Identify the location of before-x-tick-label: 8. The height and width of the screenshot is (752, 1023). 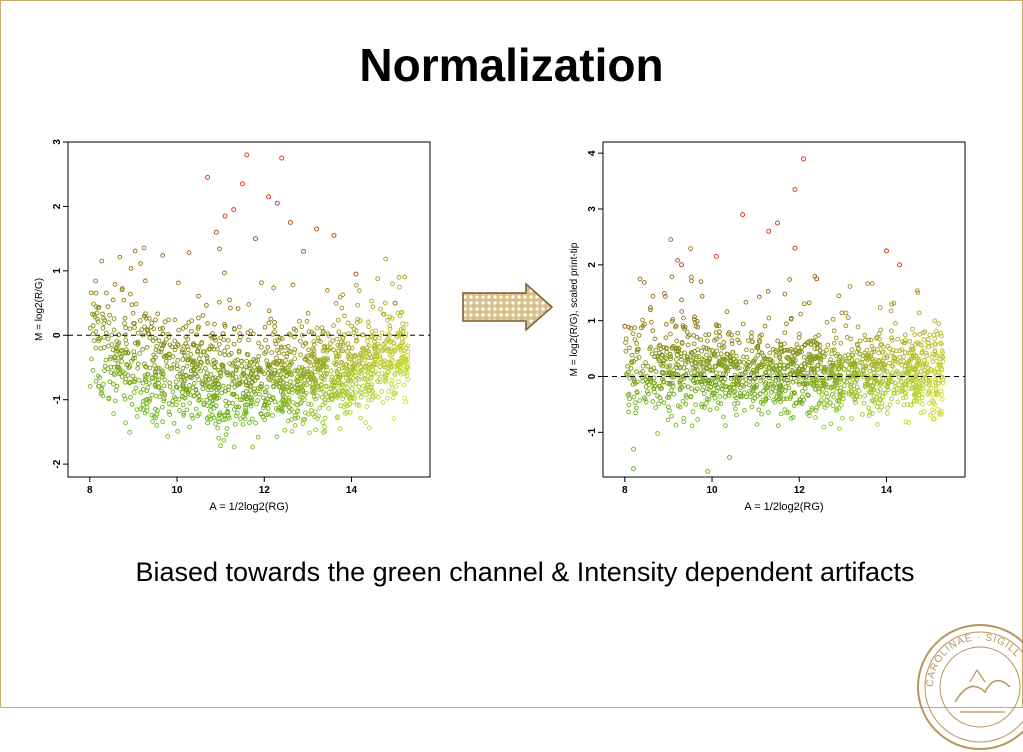
(90, 490).